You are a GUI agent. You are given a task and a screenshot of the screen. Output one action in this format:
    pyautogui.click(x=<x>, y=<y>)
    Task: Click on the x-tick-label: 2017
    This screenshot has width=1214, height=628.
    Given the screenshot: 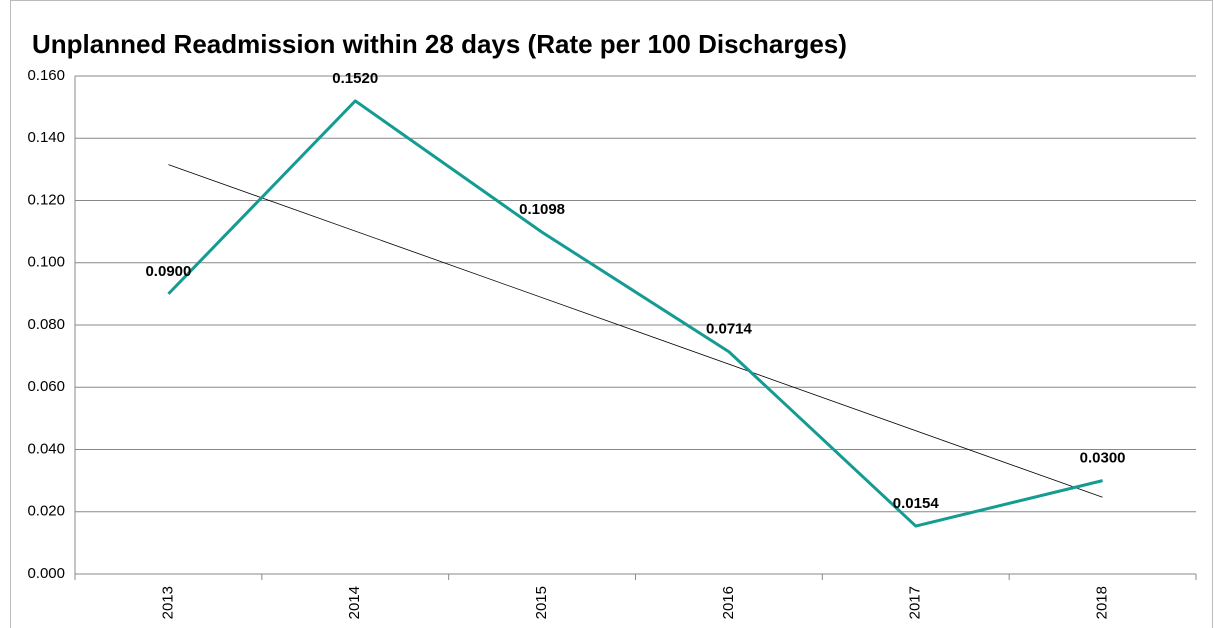 What is the action you would take?
    pyautogui.click(x=915, y=602)
    